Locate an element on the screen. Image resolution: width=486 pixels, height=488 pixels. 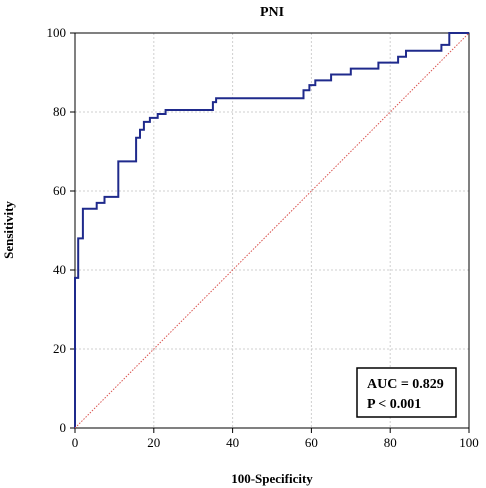
y-tick-label: 40 is located at coordinates (59, 269).